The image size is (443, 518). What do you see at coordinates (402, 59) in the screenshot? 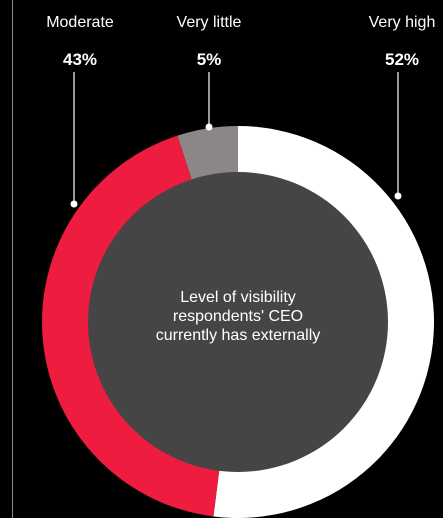
I see `slice-value-very-high: 52%` at bounding box center [402, 59].